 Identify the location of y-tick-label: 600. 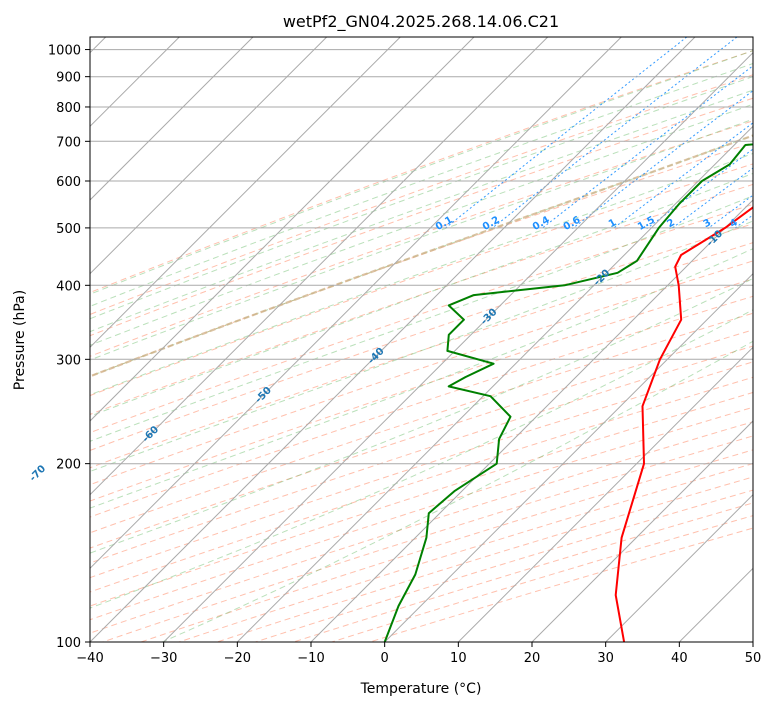
(68, 182).